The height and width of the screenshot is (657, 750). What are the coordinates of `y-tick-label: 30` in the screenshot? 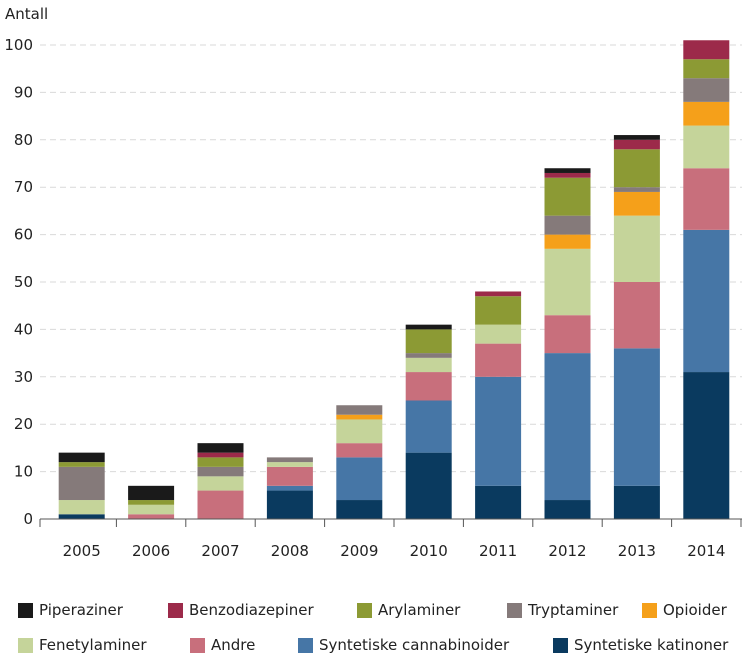 It's located at (23, 377).